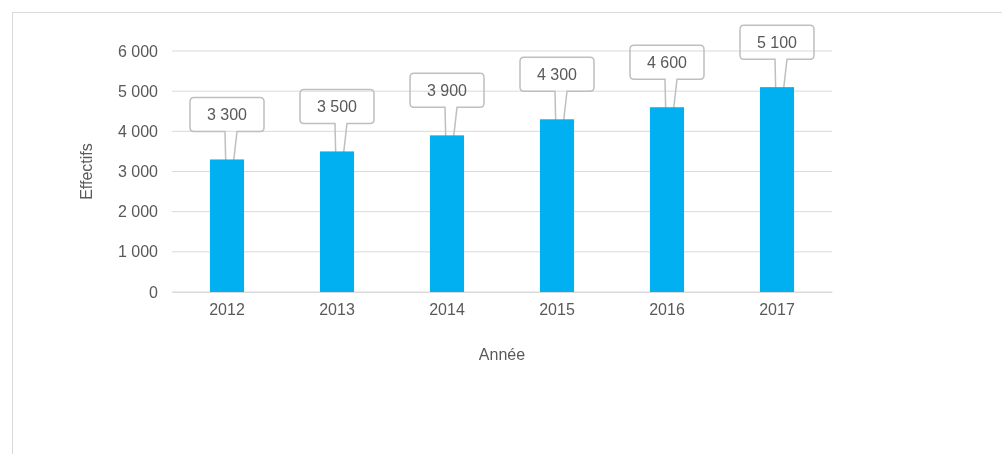 The width and height of the screenshot is (1002, 454). Describe the element at coordinates (667, 63) in the screenshot. I see `data-label: 4 600` at that location.